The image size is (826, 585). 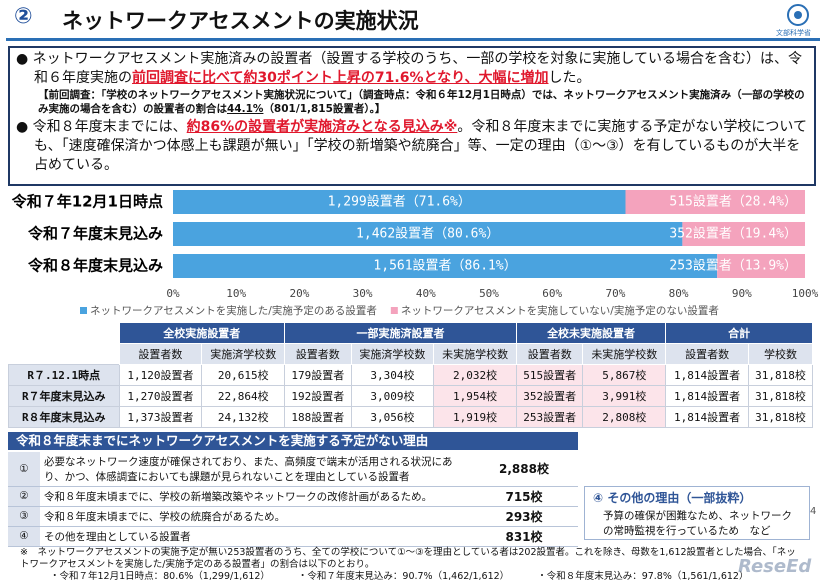 What do you see at coordinates (624, 375) in the screenshot?
I see `table-cell: 5,867校` at bounding box center [624, 375].